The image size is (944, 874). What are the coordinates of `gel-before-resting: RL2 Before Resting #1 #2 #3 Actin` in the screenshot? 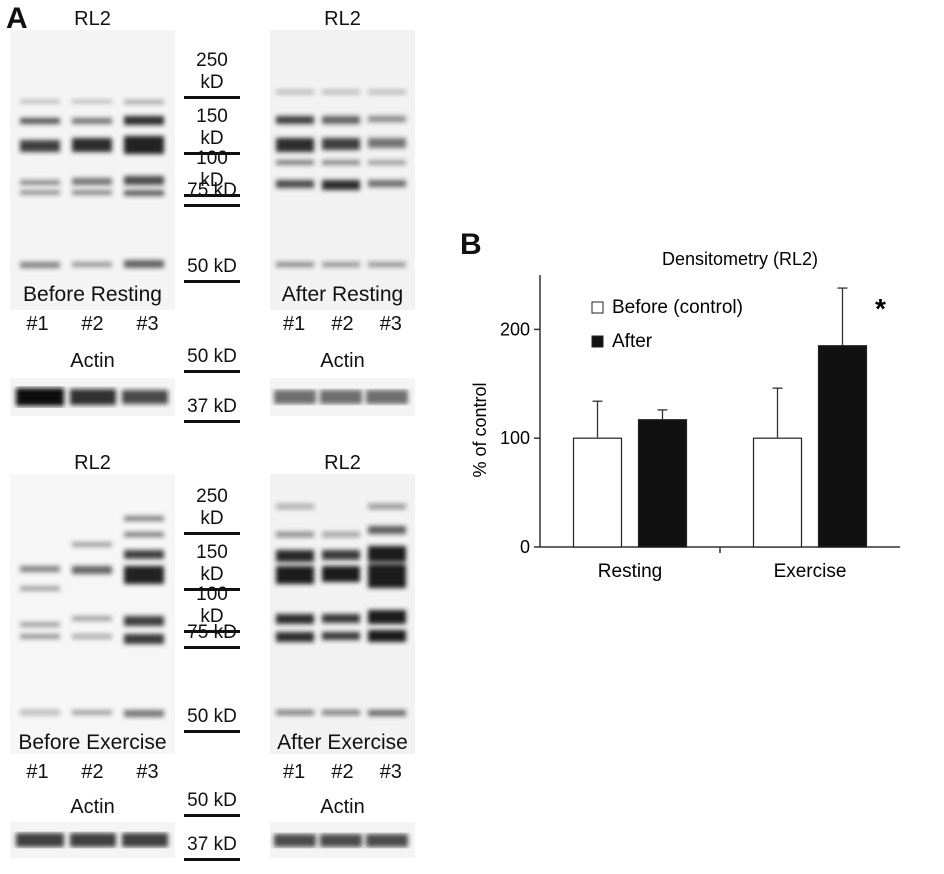 It's located at (92, 220).